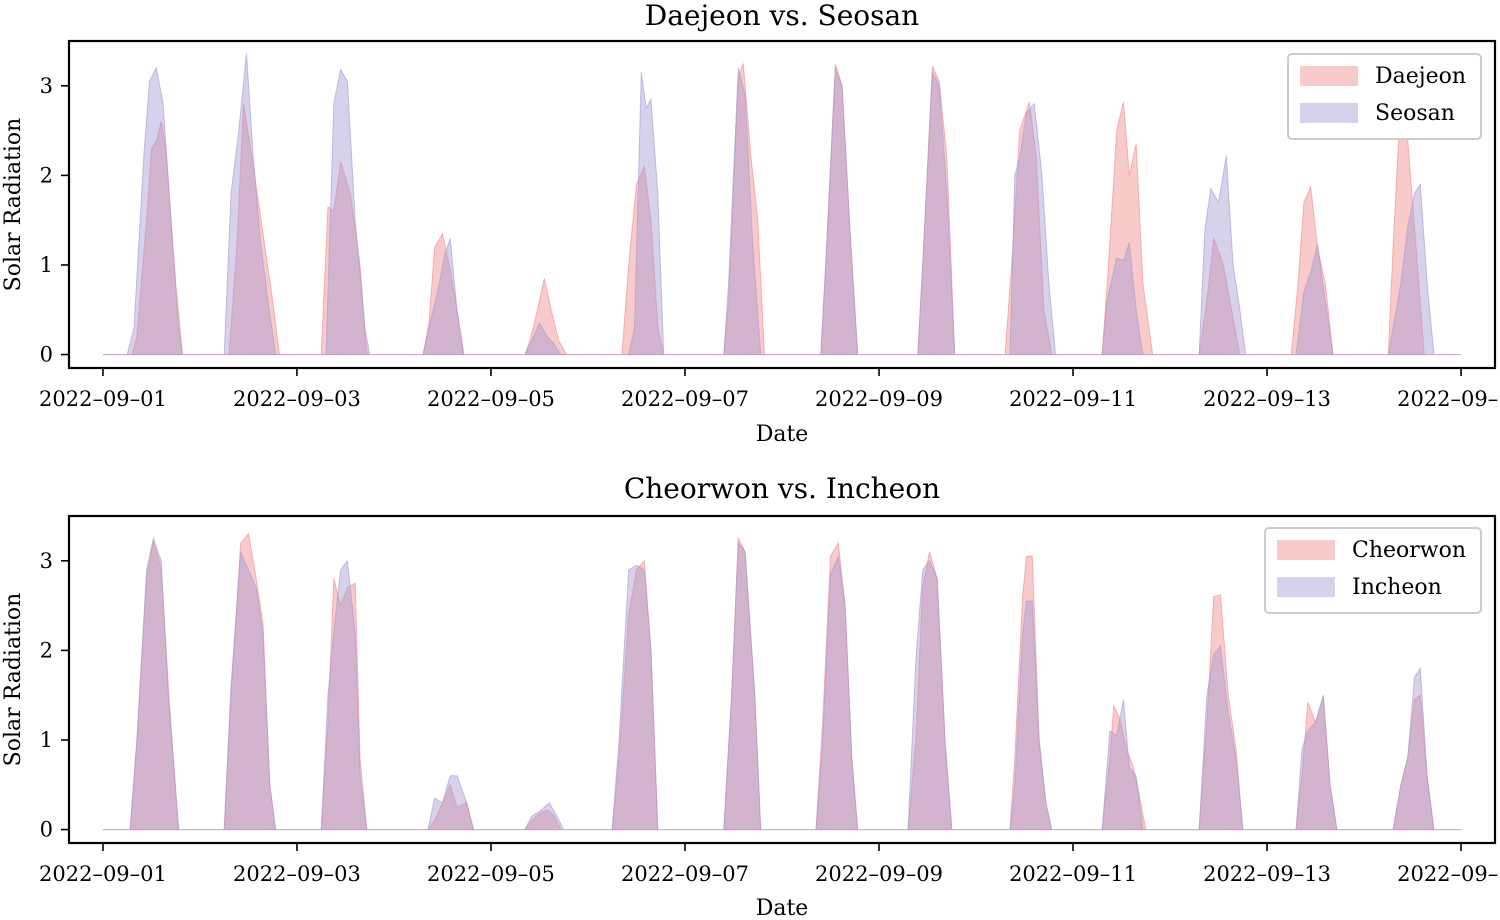  I want to click on legend-swatch-cheorwon, so click(1306, 550).